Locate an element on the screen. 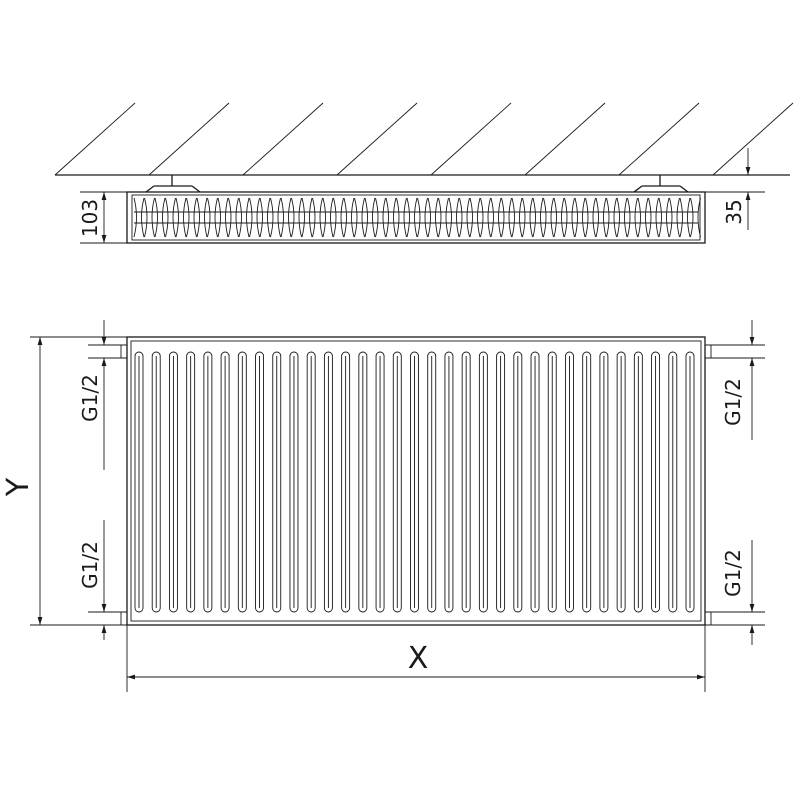 This screenshot has width=800, height=800. bracket-right is located at coordinates (661, 184).